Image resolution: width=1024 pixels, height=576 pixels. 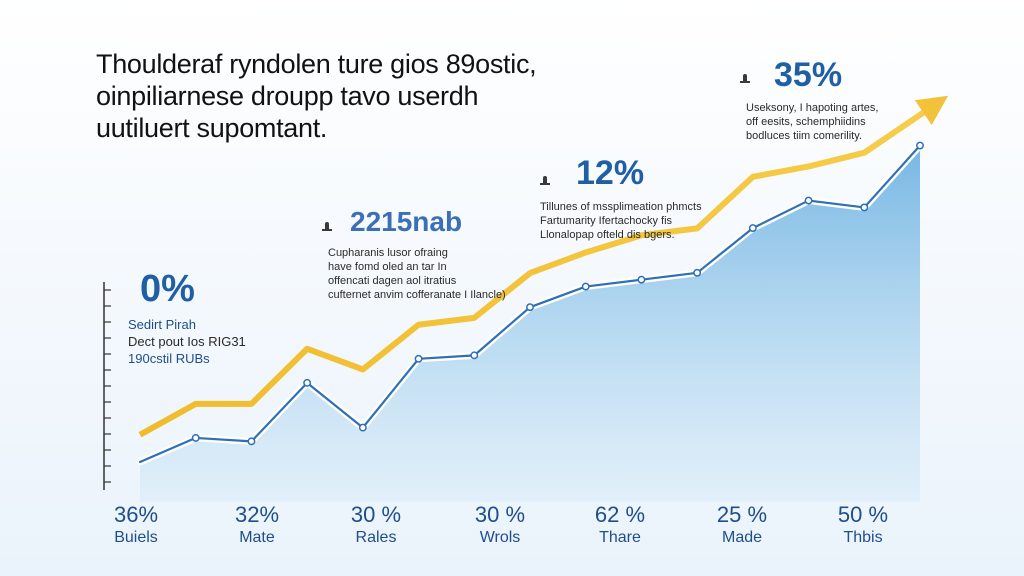 I want to click on annotation-line: Cupharanis lusor ofraing, so click(x=388, y=253).